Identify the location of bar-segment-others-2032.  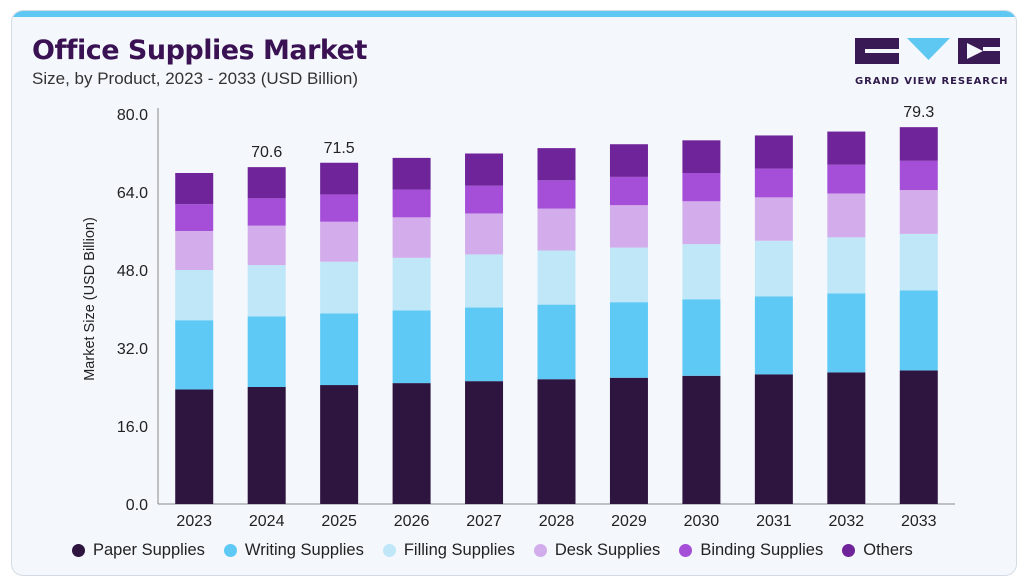
(846, 148).